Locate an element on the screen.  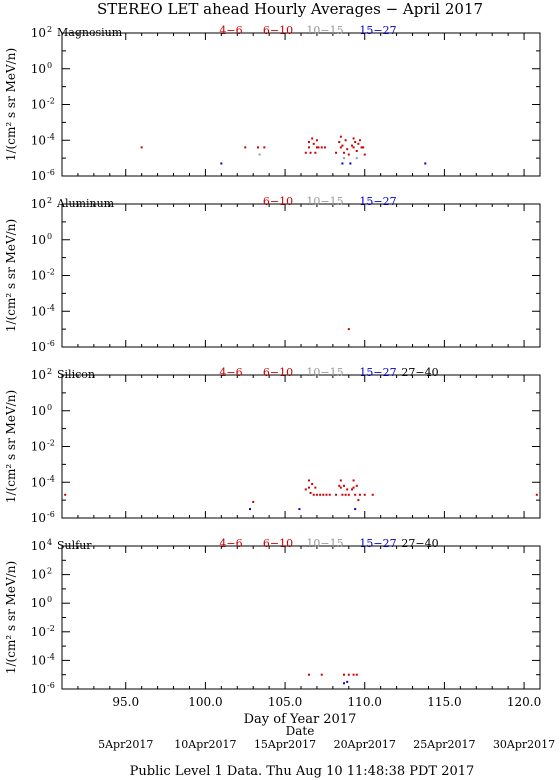
date-tick-label: 25Apr2017 is located at coordinates (444, 744).